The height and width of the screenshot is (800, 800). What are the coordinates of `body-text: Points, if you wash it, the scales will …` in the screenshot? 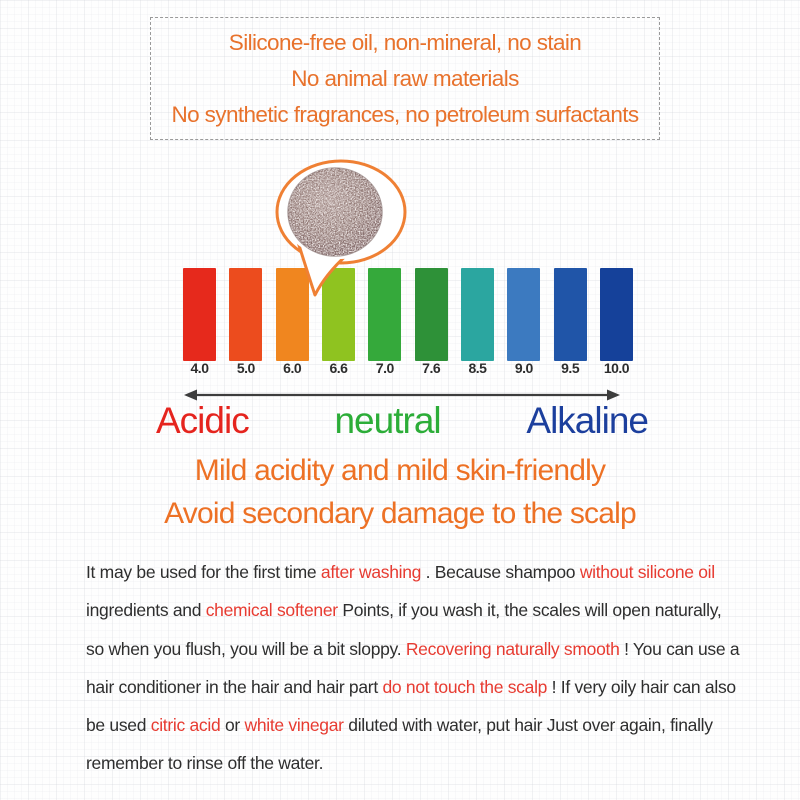 It's located at (532, 610).